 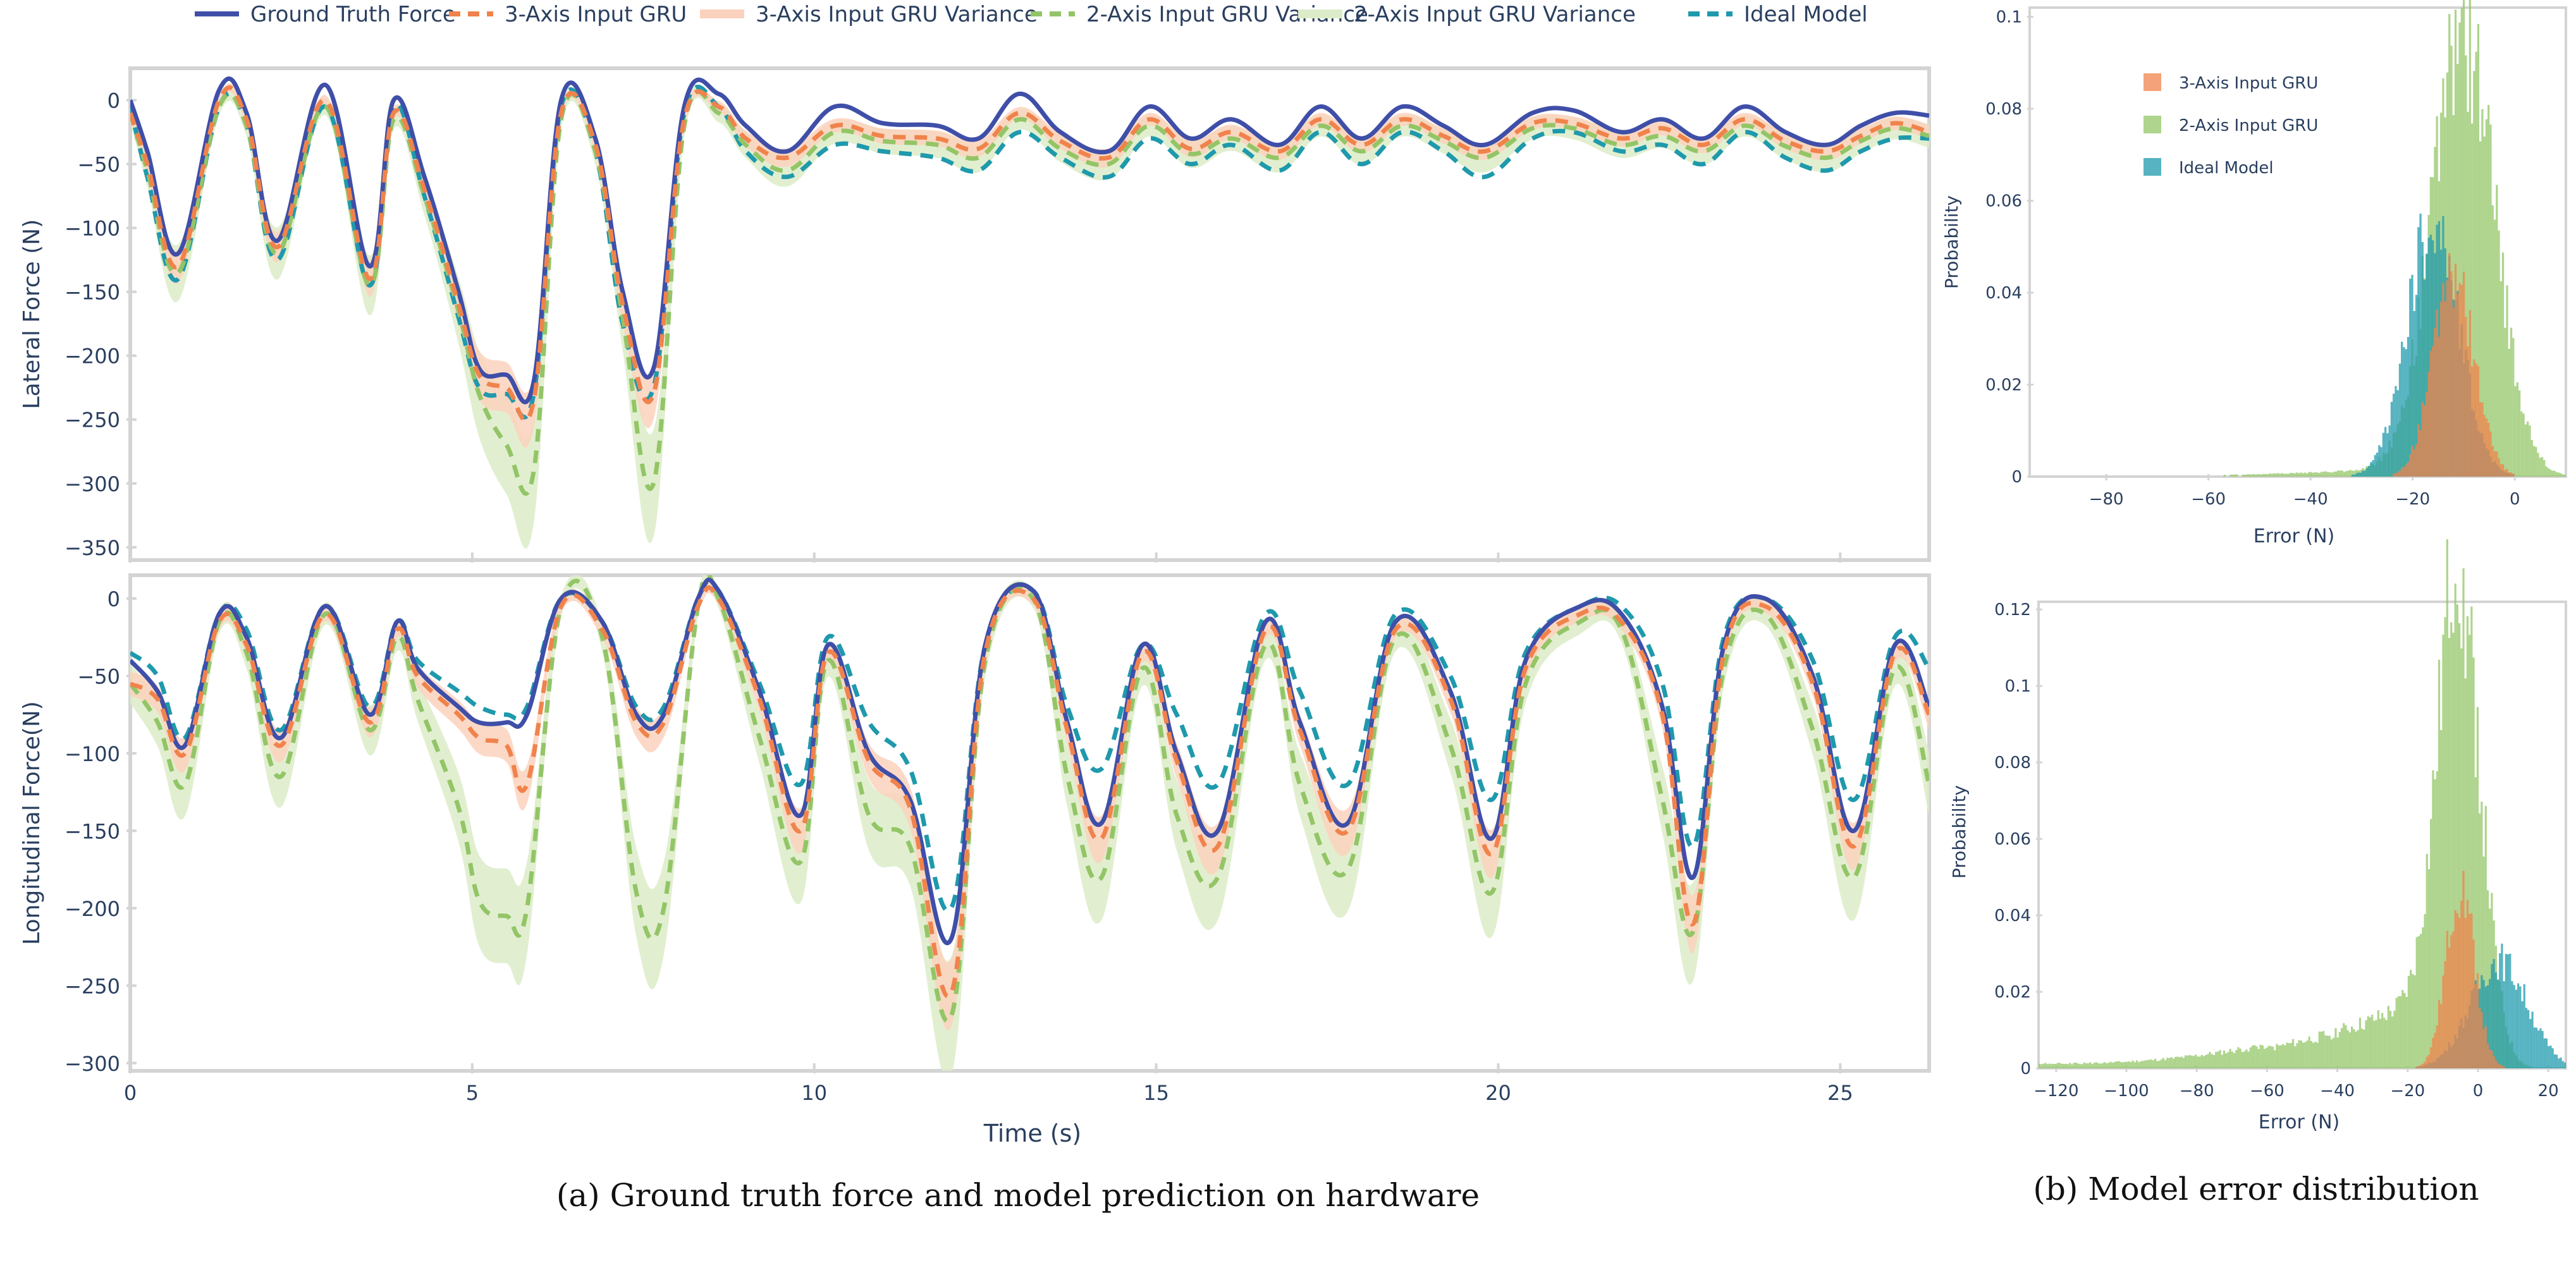 What do you see at coordinates (2012, 763) in the screenshot?
I see `y-tick-label: 0.08` at bounding box center [2012, 763].